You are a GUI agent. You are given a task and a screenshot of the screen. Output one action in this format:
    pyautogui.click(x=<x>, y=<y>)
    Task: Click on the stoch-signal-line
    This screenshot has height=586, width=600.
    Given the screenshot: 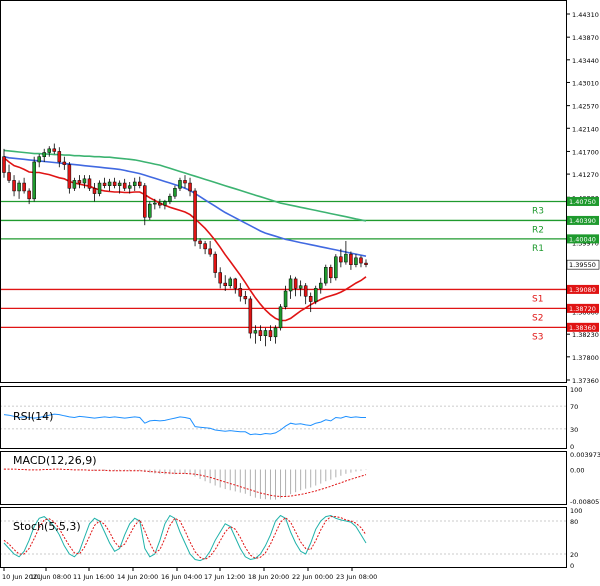 What is the action you would take?
    pyautogui.click(x=185, y=538)
    